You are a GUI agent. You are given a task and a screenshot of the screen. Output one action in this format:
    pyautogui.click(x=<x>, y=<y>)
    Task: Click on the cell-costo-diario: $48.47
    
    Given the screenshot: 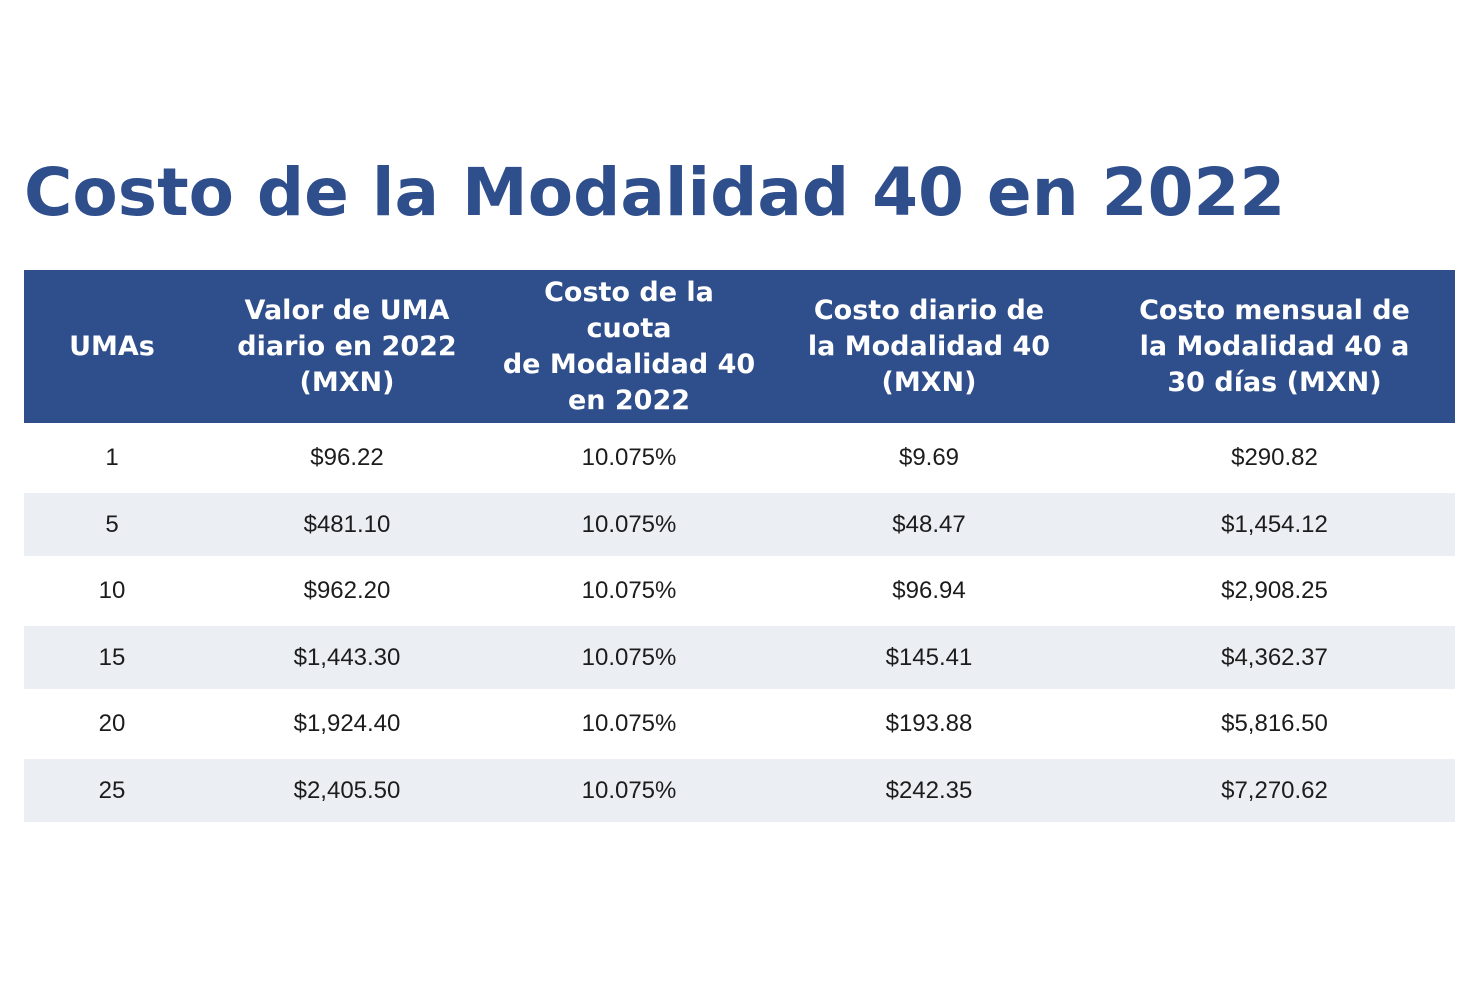 What is the action you would take?
    pyautogui.click(x=929, y=524)
    